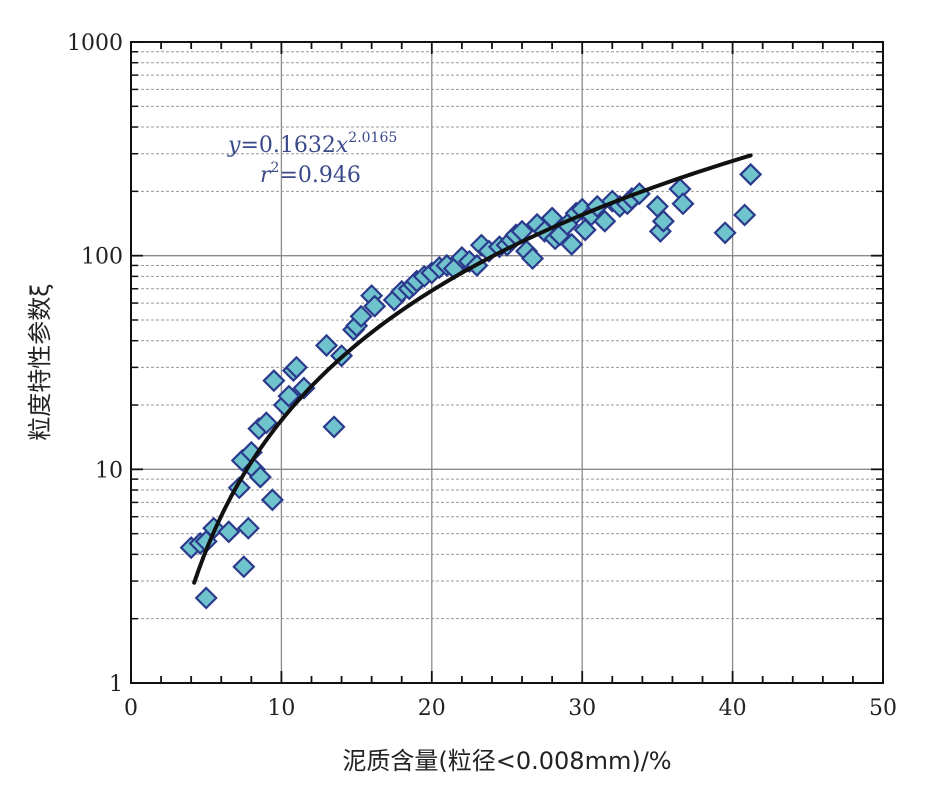 Image resolution: width=926 pixels, height=803 pixels. What do you see at coordinates (883, 708) in the screenshot?
I see `x-tick-label: 50` at bounding box center [883, 708].